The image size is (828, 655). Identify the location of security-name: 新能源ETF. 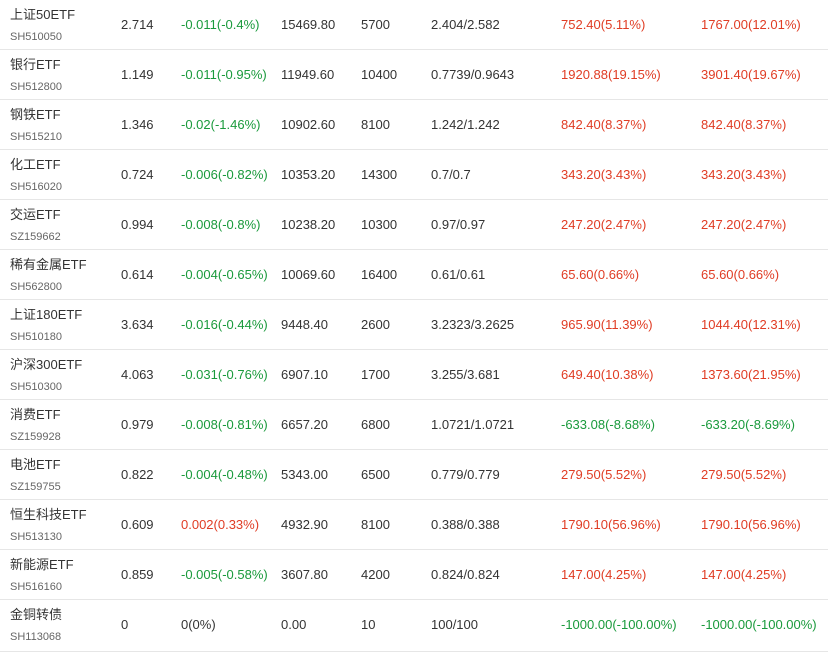
(42, 564).